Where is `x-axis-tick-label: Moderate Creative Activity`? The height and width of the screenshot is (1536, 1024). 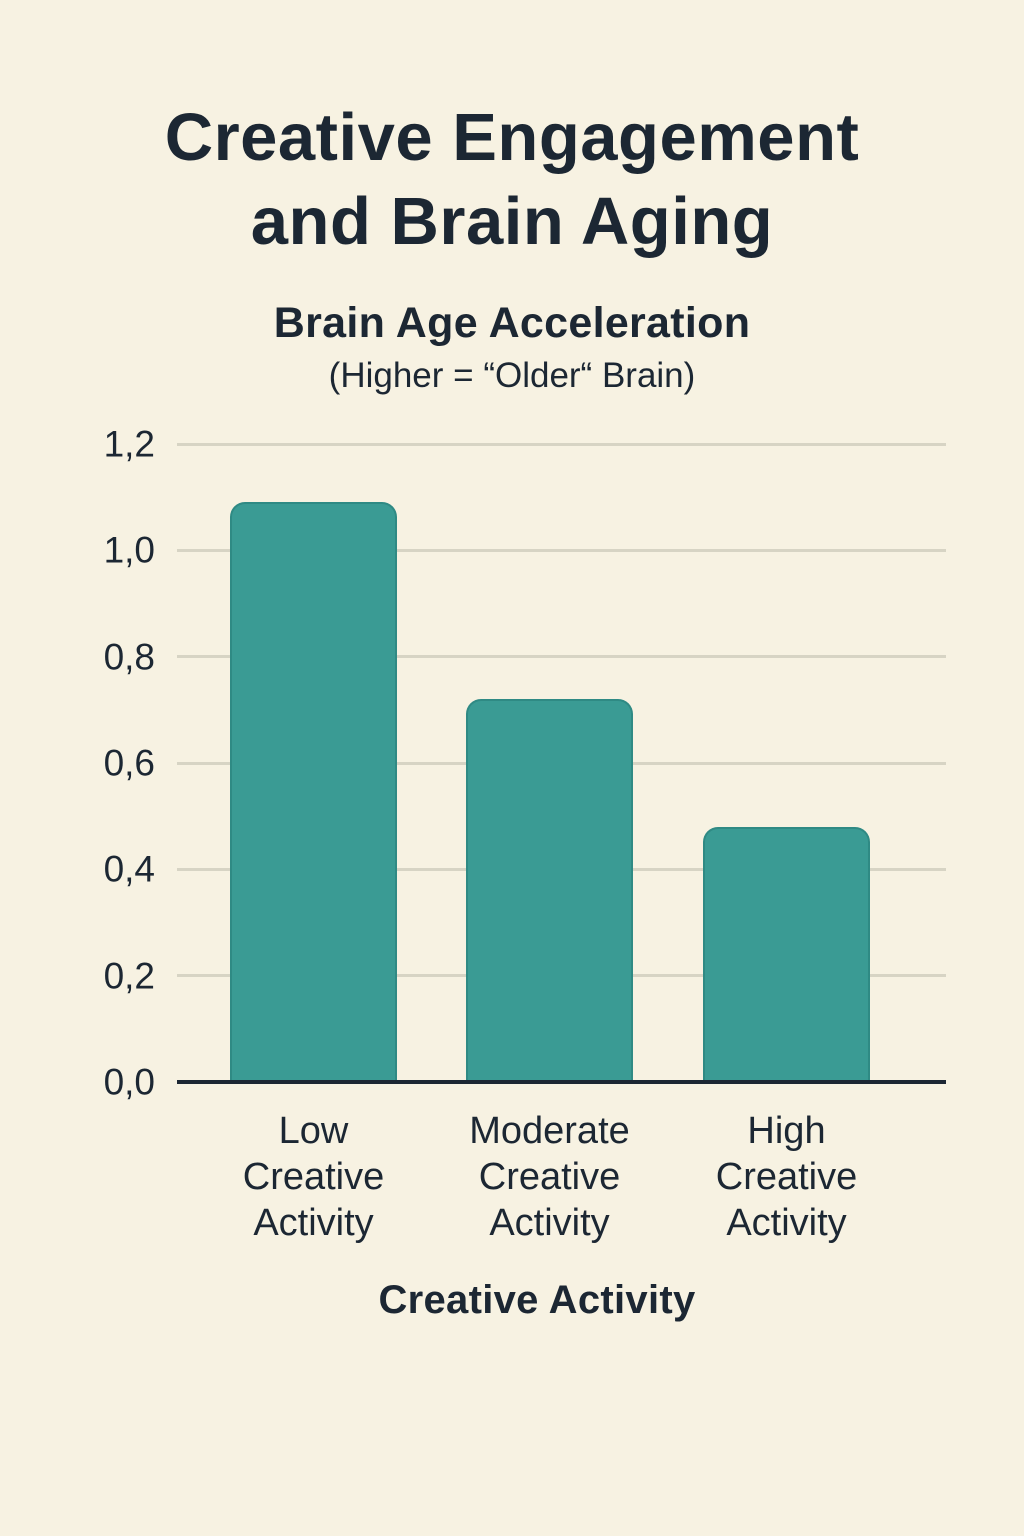
x-axis-tick-label: Moderate Creative Activity is located at coordinates (550, 1177).